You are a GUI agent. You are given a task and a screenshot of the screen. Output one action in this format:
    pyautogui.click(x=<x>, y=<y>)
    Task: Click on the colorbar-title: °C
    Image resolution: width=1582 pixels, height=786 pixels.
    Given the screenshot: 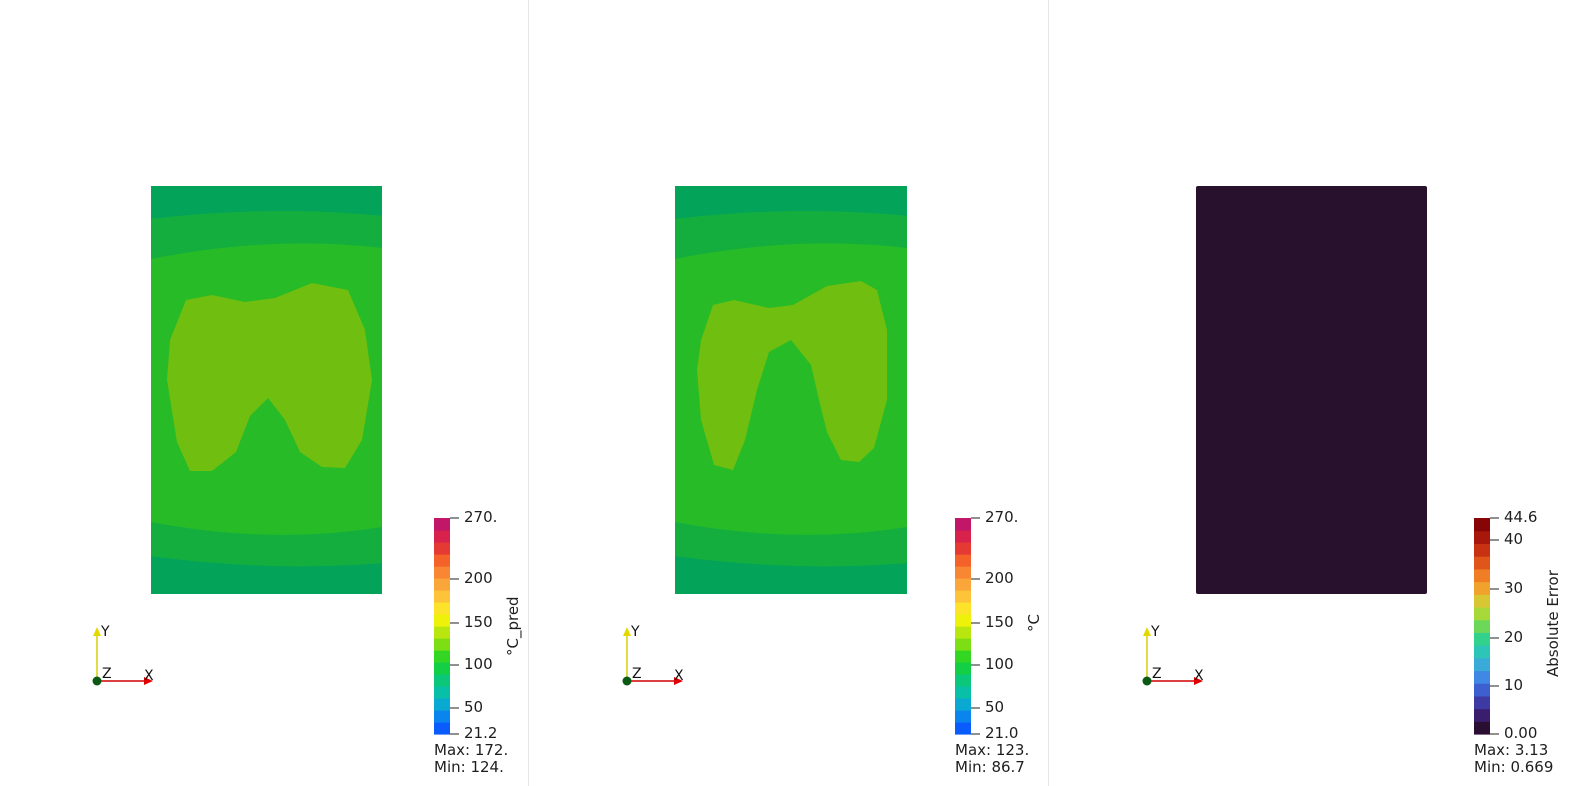 What is the action you would take?
    pyautogui.click(x=1034, y=623)
    